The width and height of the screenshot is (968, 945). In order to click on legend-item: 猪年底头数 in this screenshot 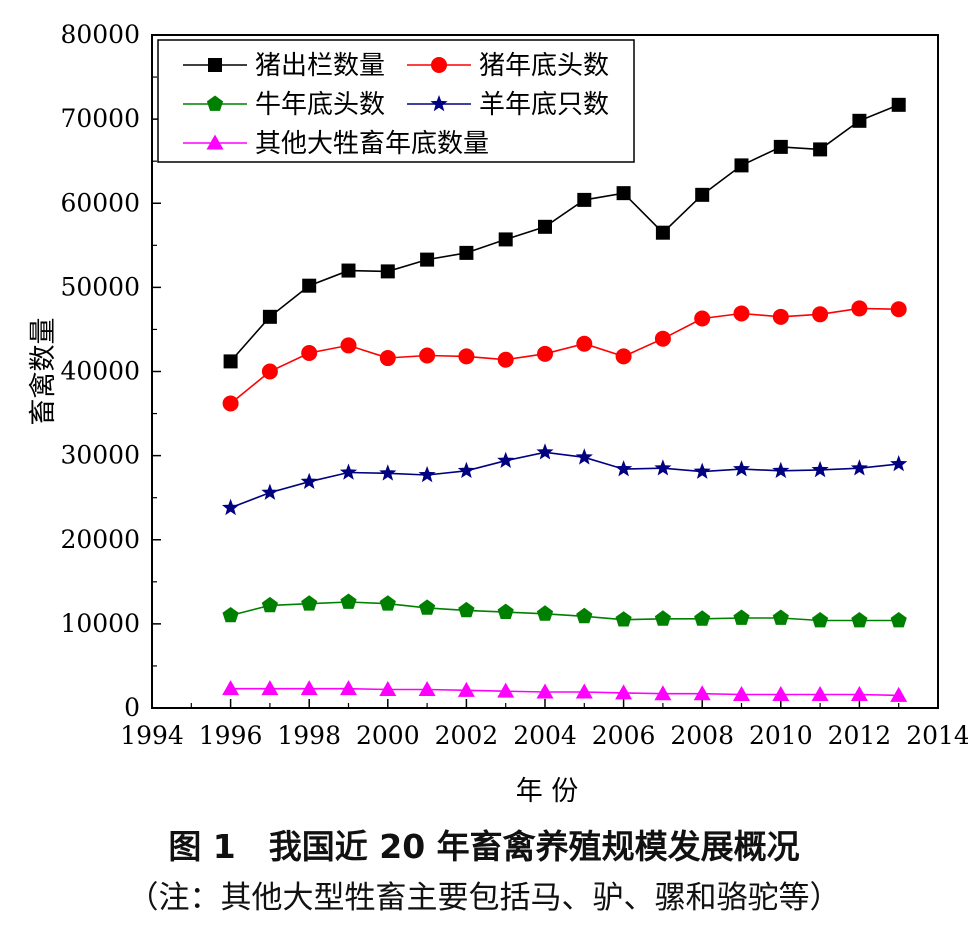, I will do `click(508, 66)`.